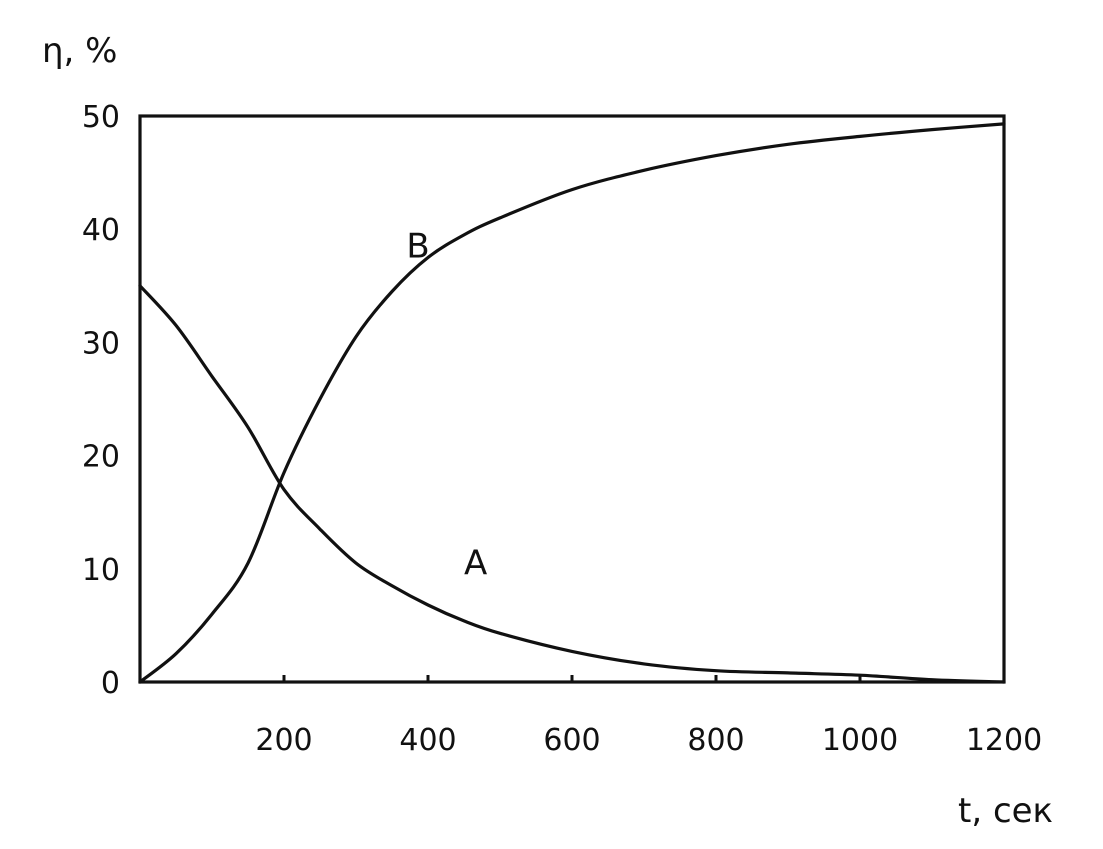  Describe the element at coordinates (1005, 811) in the screenshot. I see `x-axis-label: t, сек` at that location.